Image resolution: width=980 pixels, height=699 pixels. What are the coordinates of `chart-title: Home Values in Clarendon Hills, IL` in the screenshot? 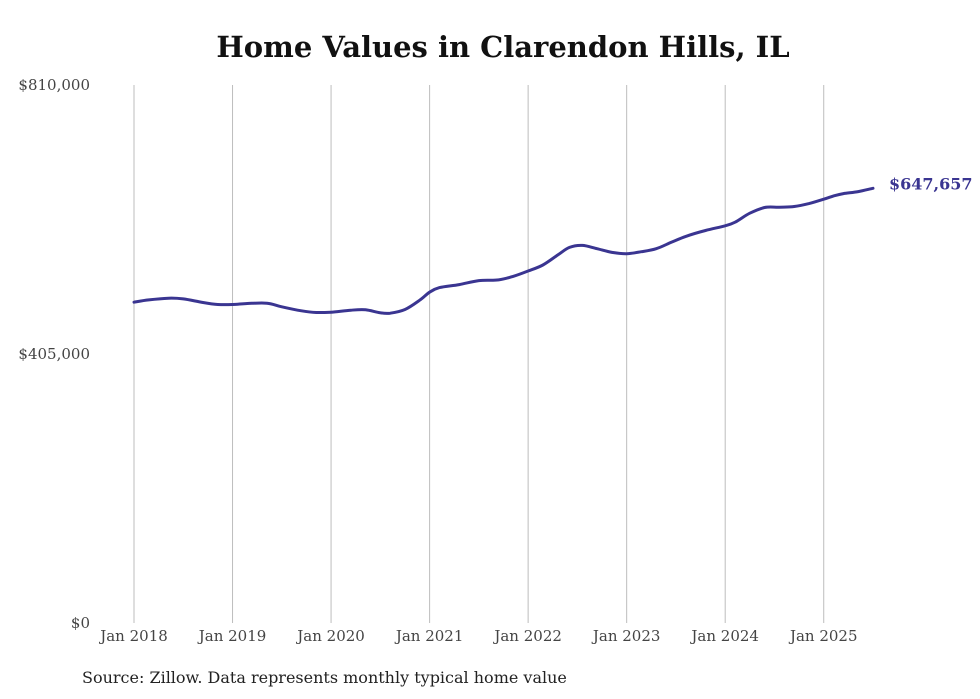 It's located at (503, 47).